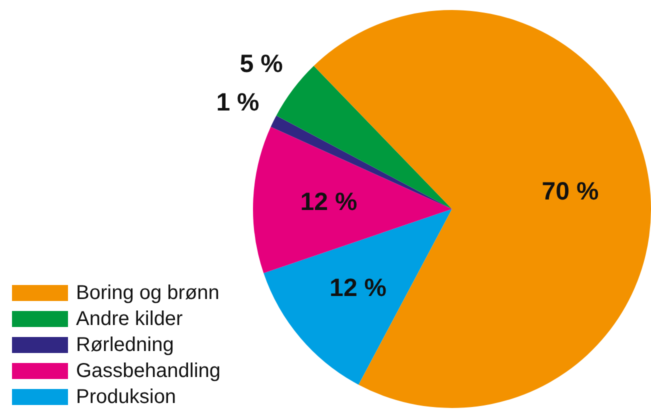  Describe the element at coordinates (238, 102) in the screenshot. I see `data-label: 1 %` at that location.